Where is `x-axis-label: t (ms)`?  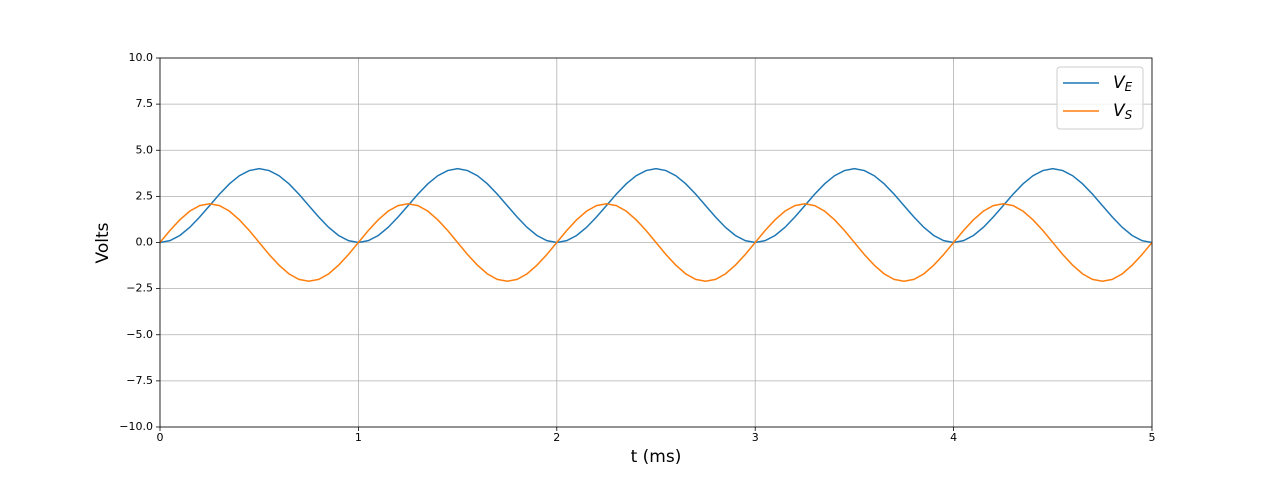 x-axis-label: t (ms) is located at coordinates (656, 457).